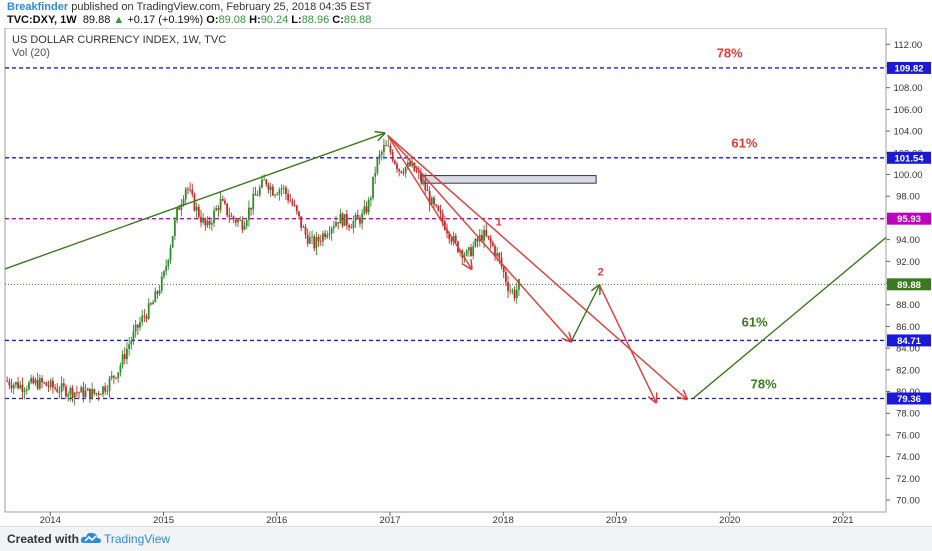  Describe the element at coordinates (908, 197) in the screenshot. I see `y-tick-label: 98.00` at that location.